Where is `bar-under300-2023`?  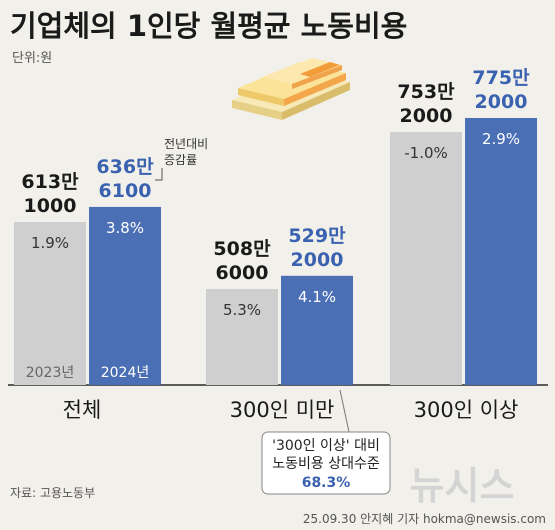
bar-under300-2023 is located at coordinates (242, 337).